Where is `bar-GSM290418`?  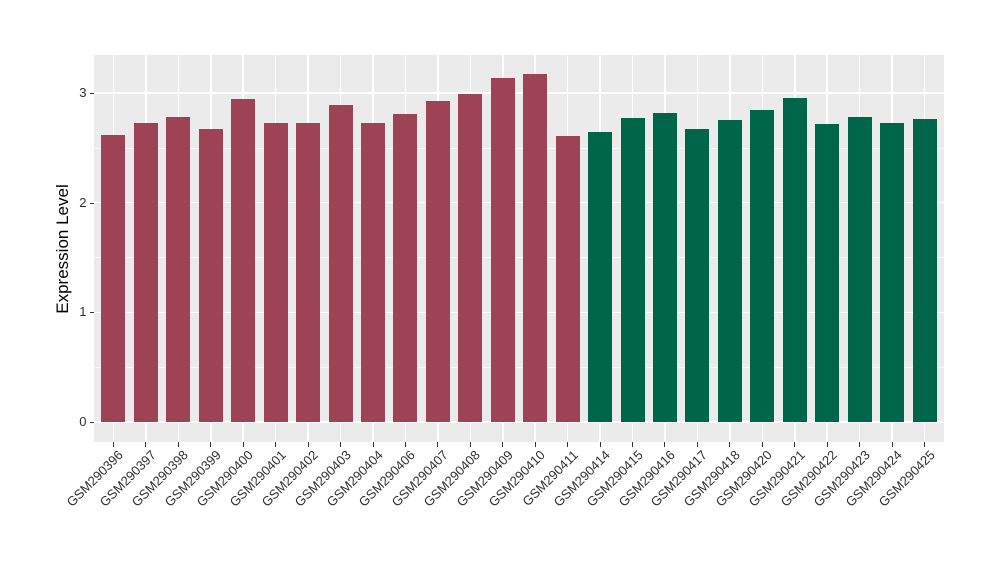
bar-GSM290418 is located at coordinates (729, 271).